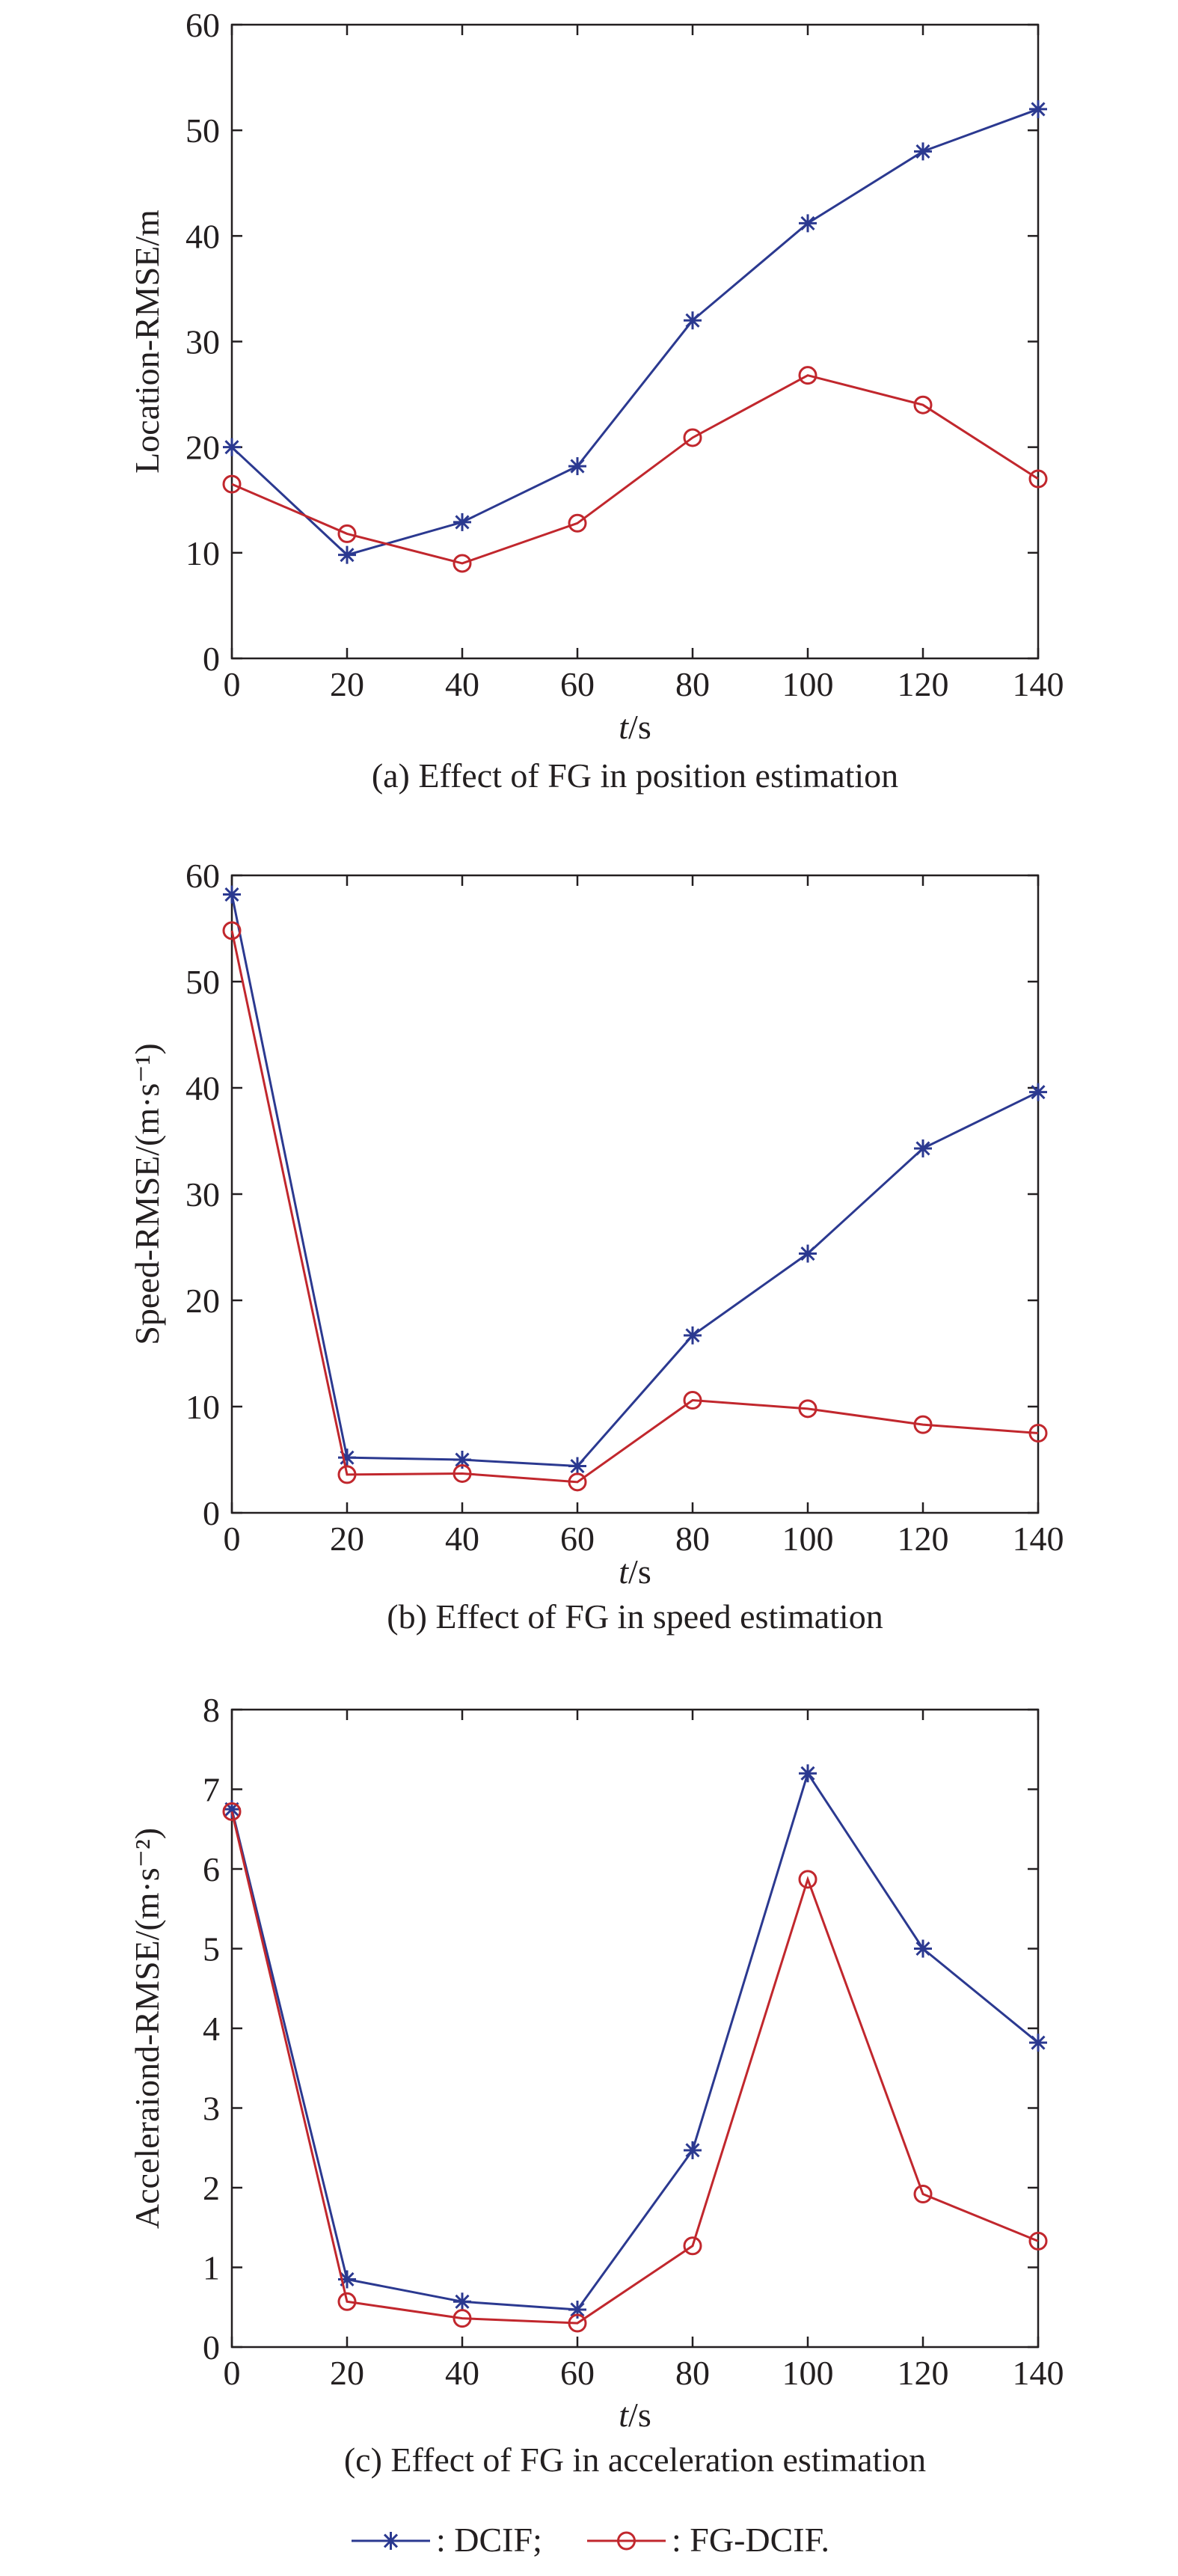 Image resolution: width=1178 pixels, height=2576 pixels. I want to click on y-tick-label: 40, so click(202, 236).